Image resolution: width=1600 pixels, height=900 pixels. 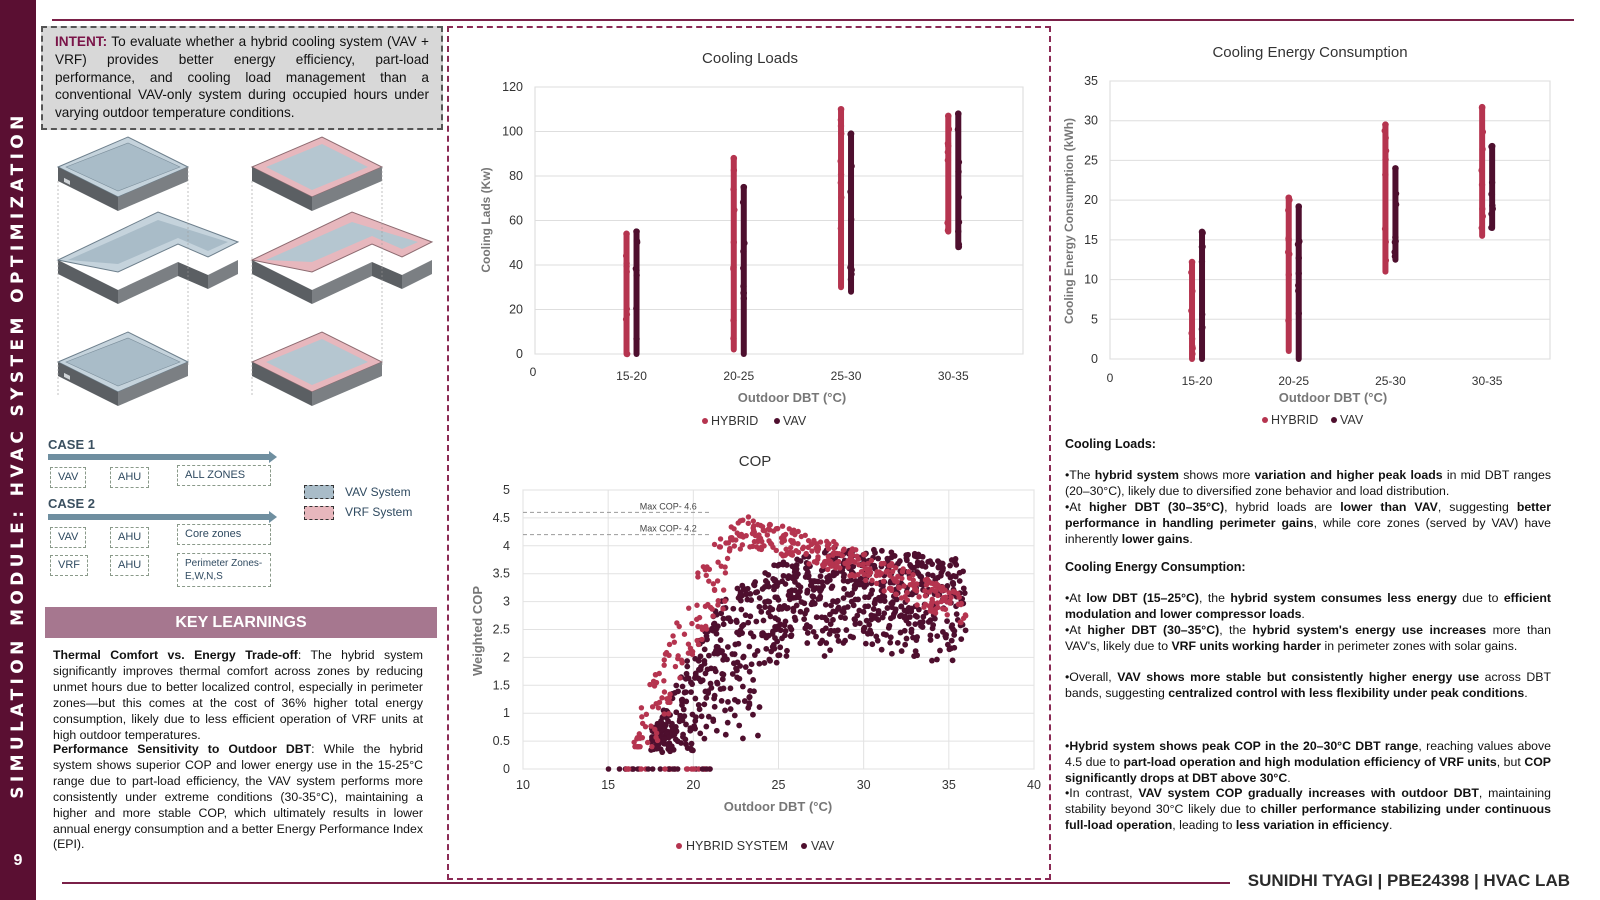 What do you see at coordinates (1389, 507) in the screenshot?
I see `emphasis-text: lower than VAV` at bounding box center [1389, 507].